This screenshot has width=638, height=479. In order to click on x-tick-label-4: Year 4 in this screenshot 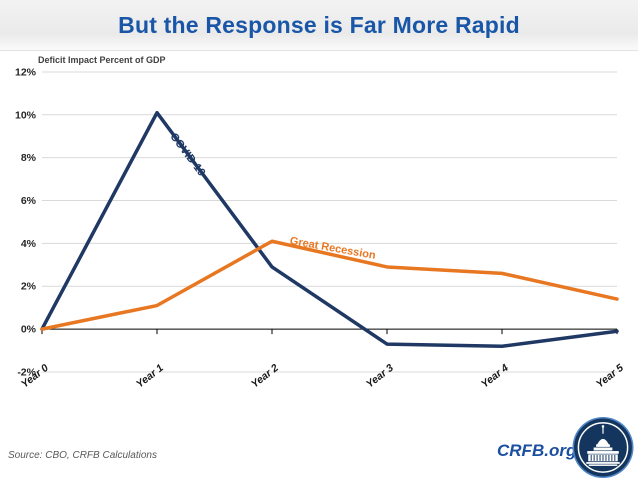, I will do `click(495, 376)`.